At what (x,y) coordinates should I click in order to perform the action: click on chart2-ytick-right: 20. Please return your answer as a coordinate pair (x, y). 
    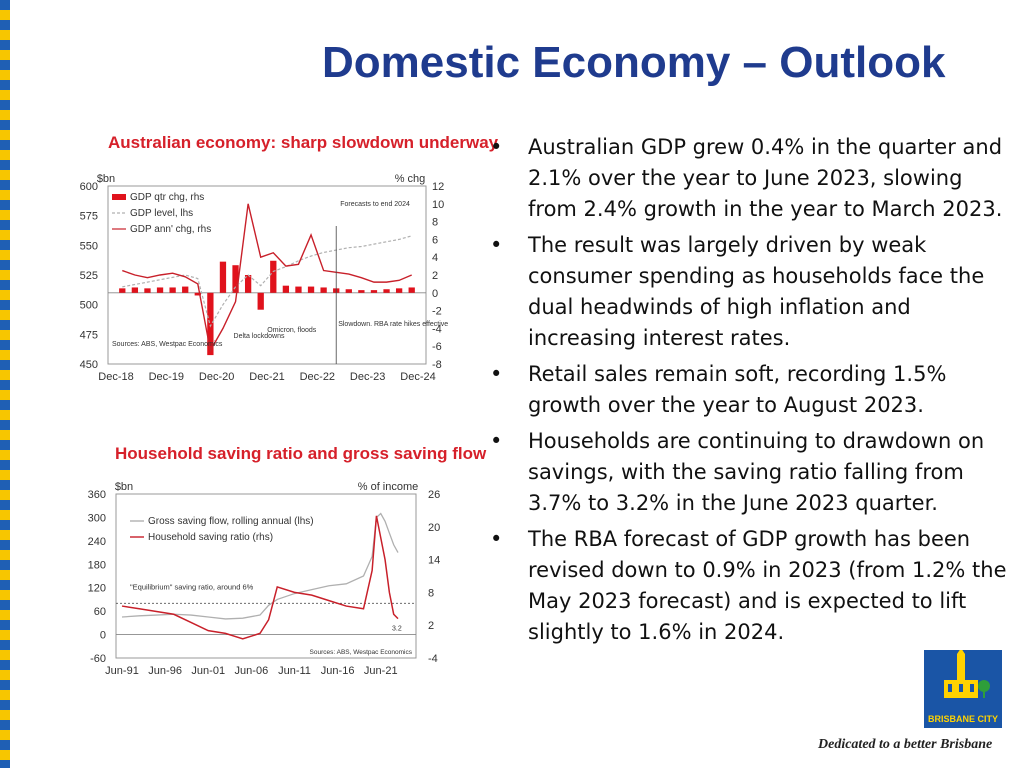
    Looking at the image, I should click on (434, 528).